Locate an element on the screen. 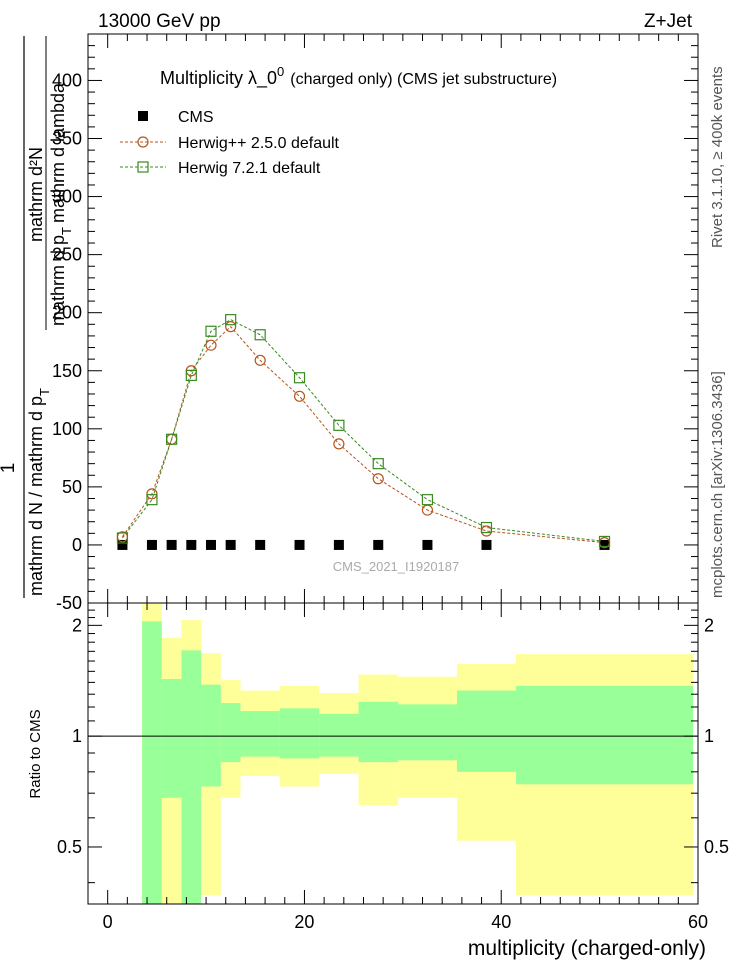 This screenshot has width=746, height=972. legend-cms-marker is located at coordinates (143, 116).